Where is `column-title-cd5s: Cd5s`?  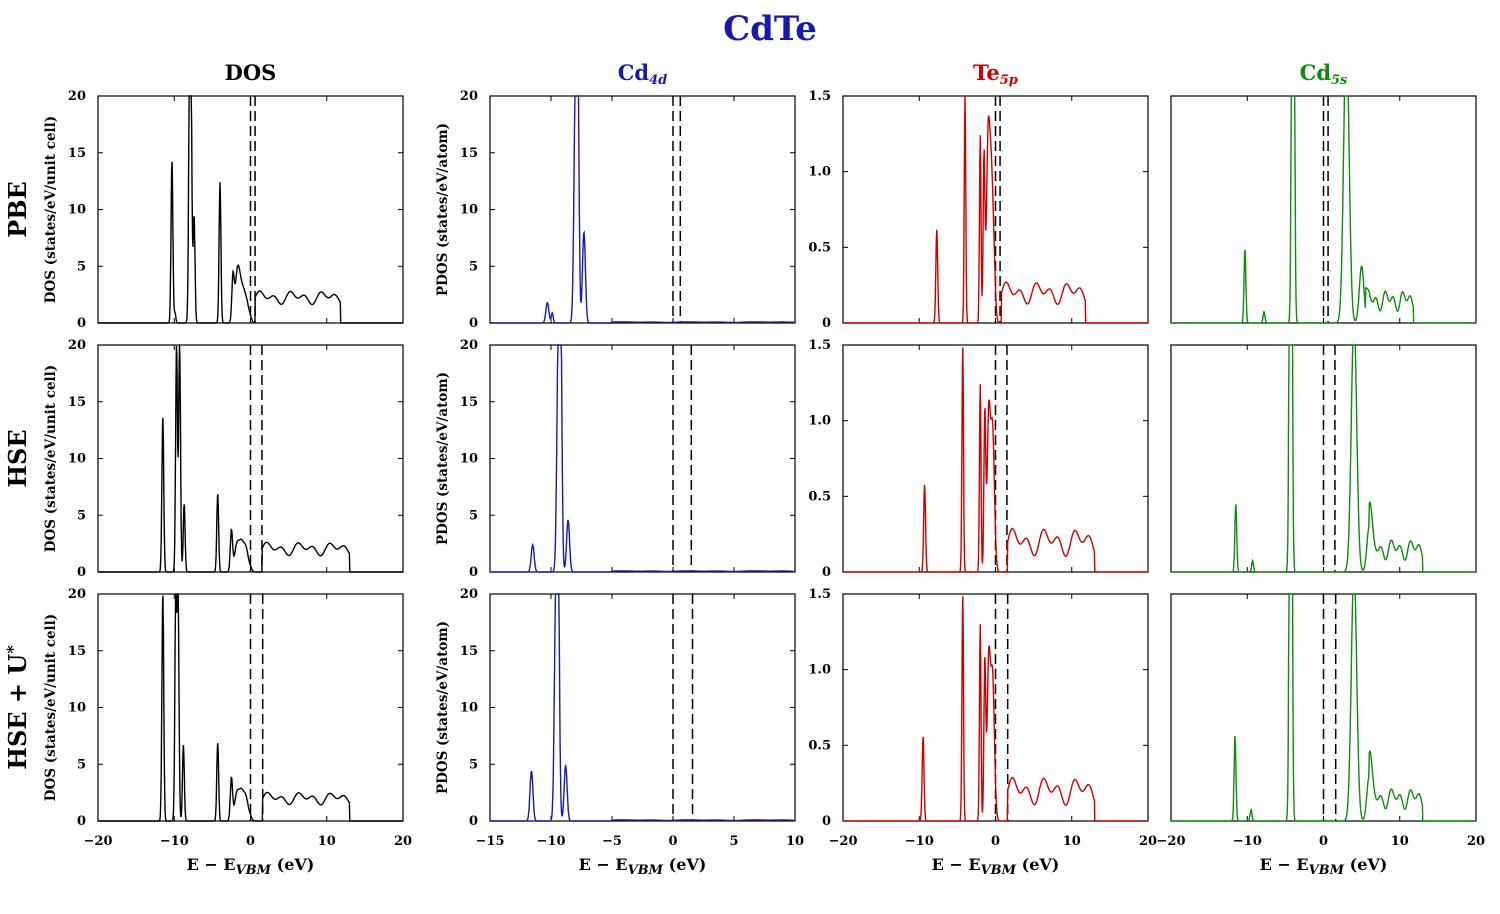
column-title-cd5s: Cd5s is located at coordinates (1324, 74).